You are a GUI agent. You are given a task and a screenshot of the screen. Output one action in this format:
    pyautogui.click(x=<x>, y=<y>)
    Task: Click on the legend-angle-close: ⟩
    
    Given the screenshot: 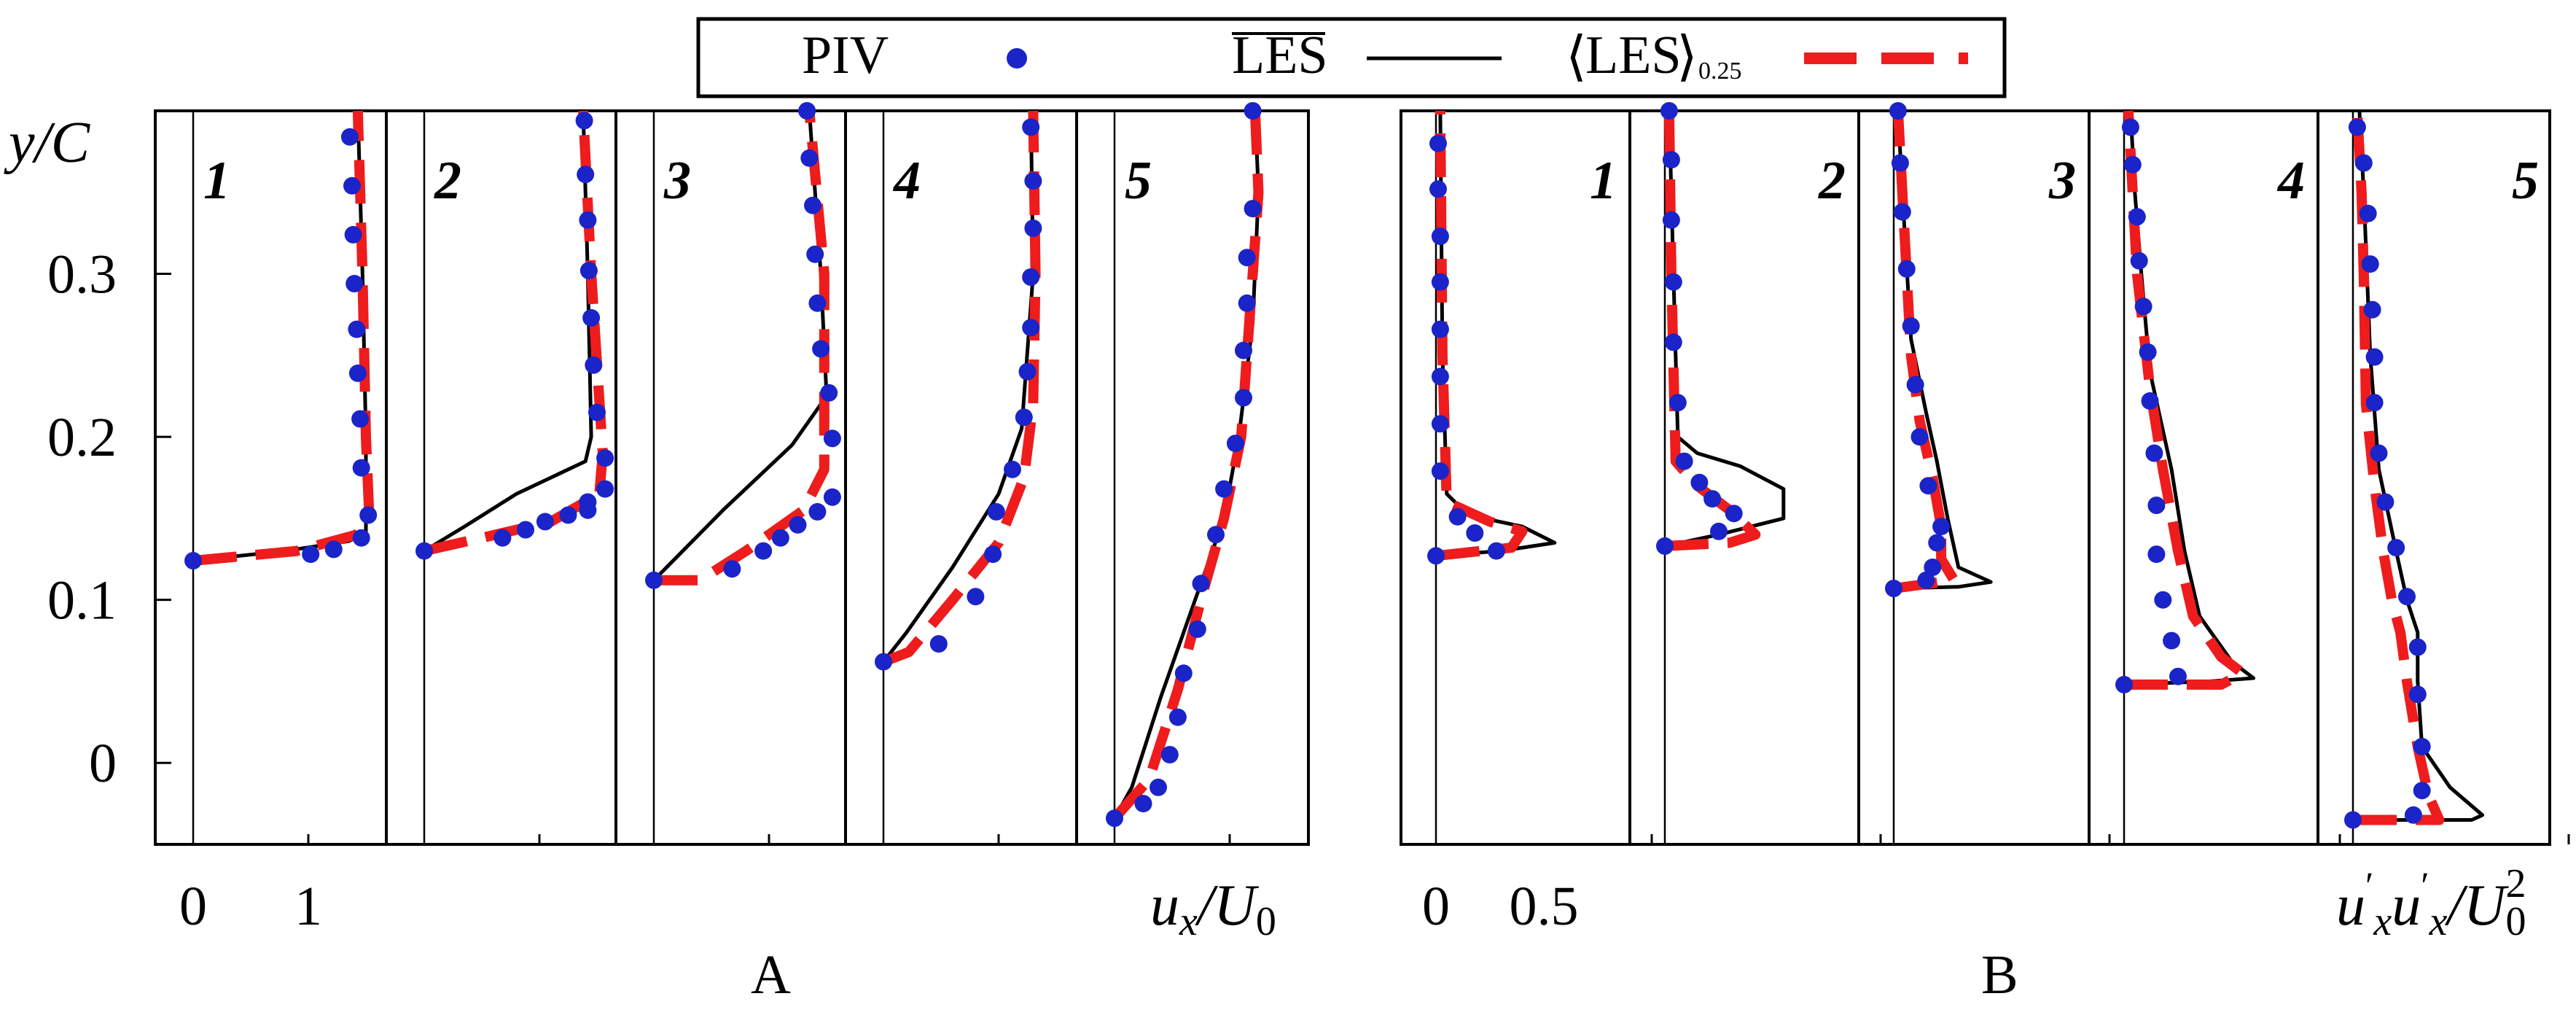 What is the action you would take?
    pyautogui.click(x=1688, y=57)
    